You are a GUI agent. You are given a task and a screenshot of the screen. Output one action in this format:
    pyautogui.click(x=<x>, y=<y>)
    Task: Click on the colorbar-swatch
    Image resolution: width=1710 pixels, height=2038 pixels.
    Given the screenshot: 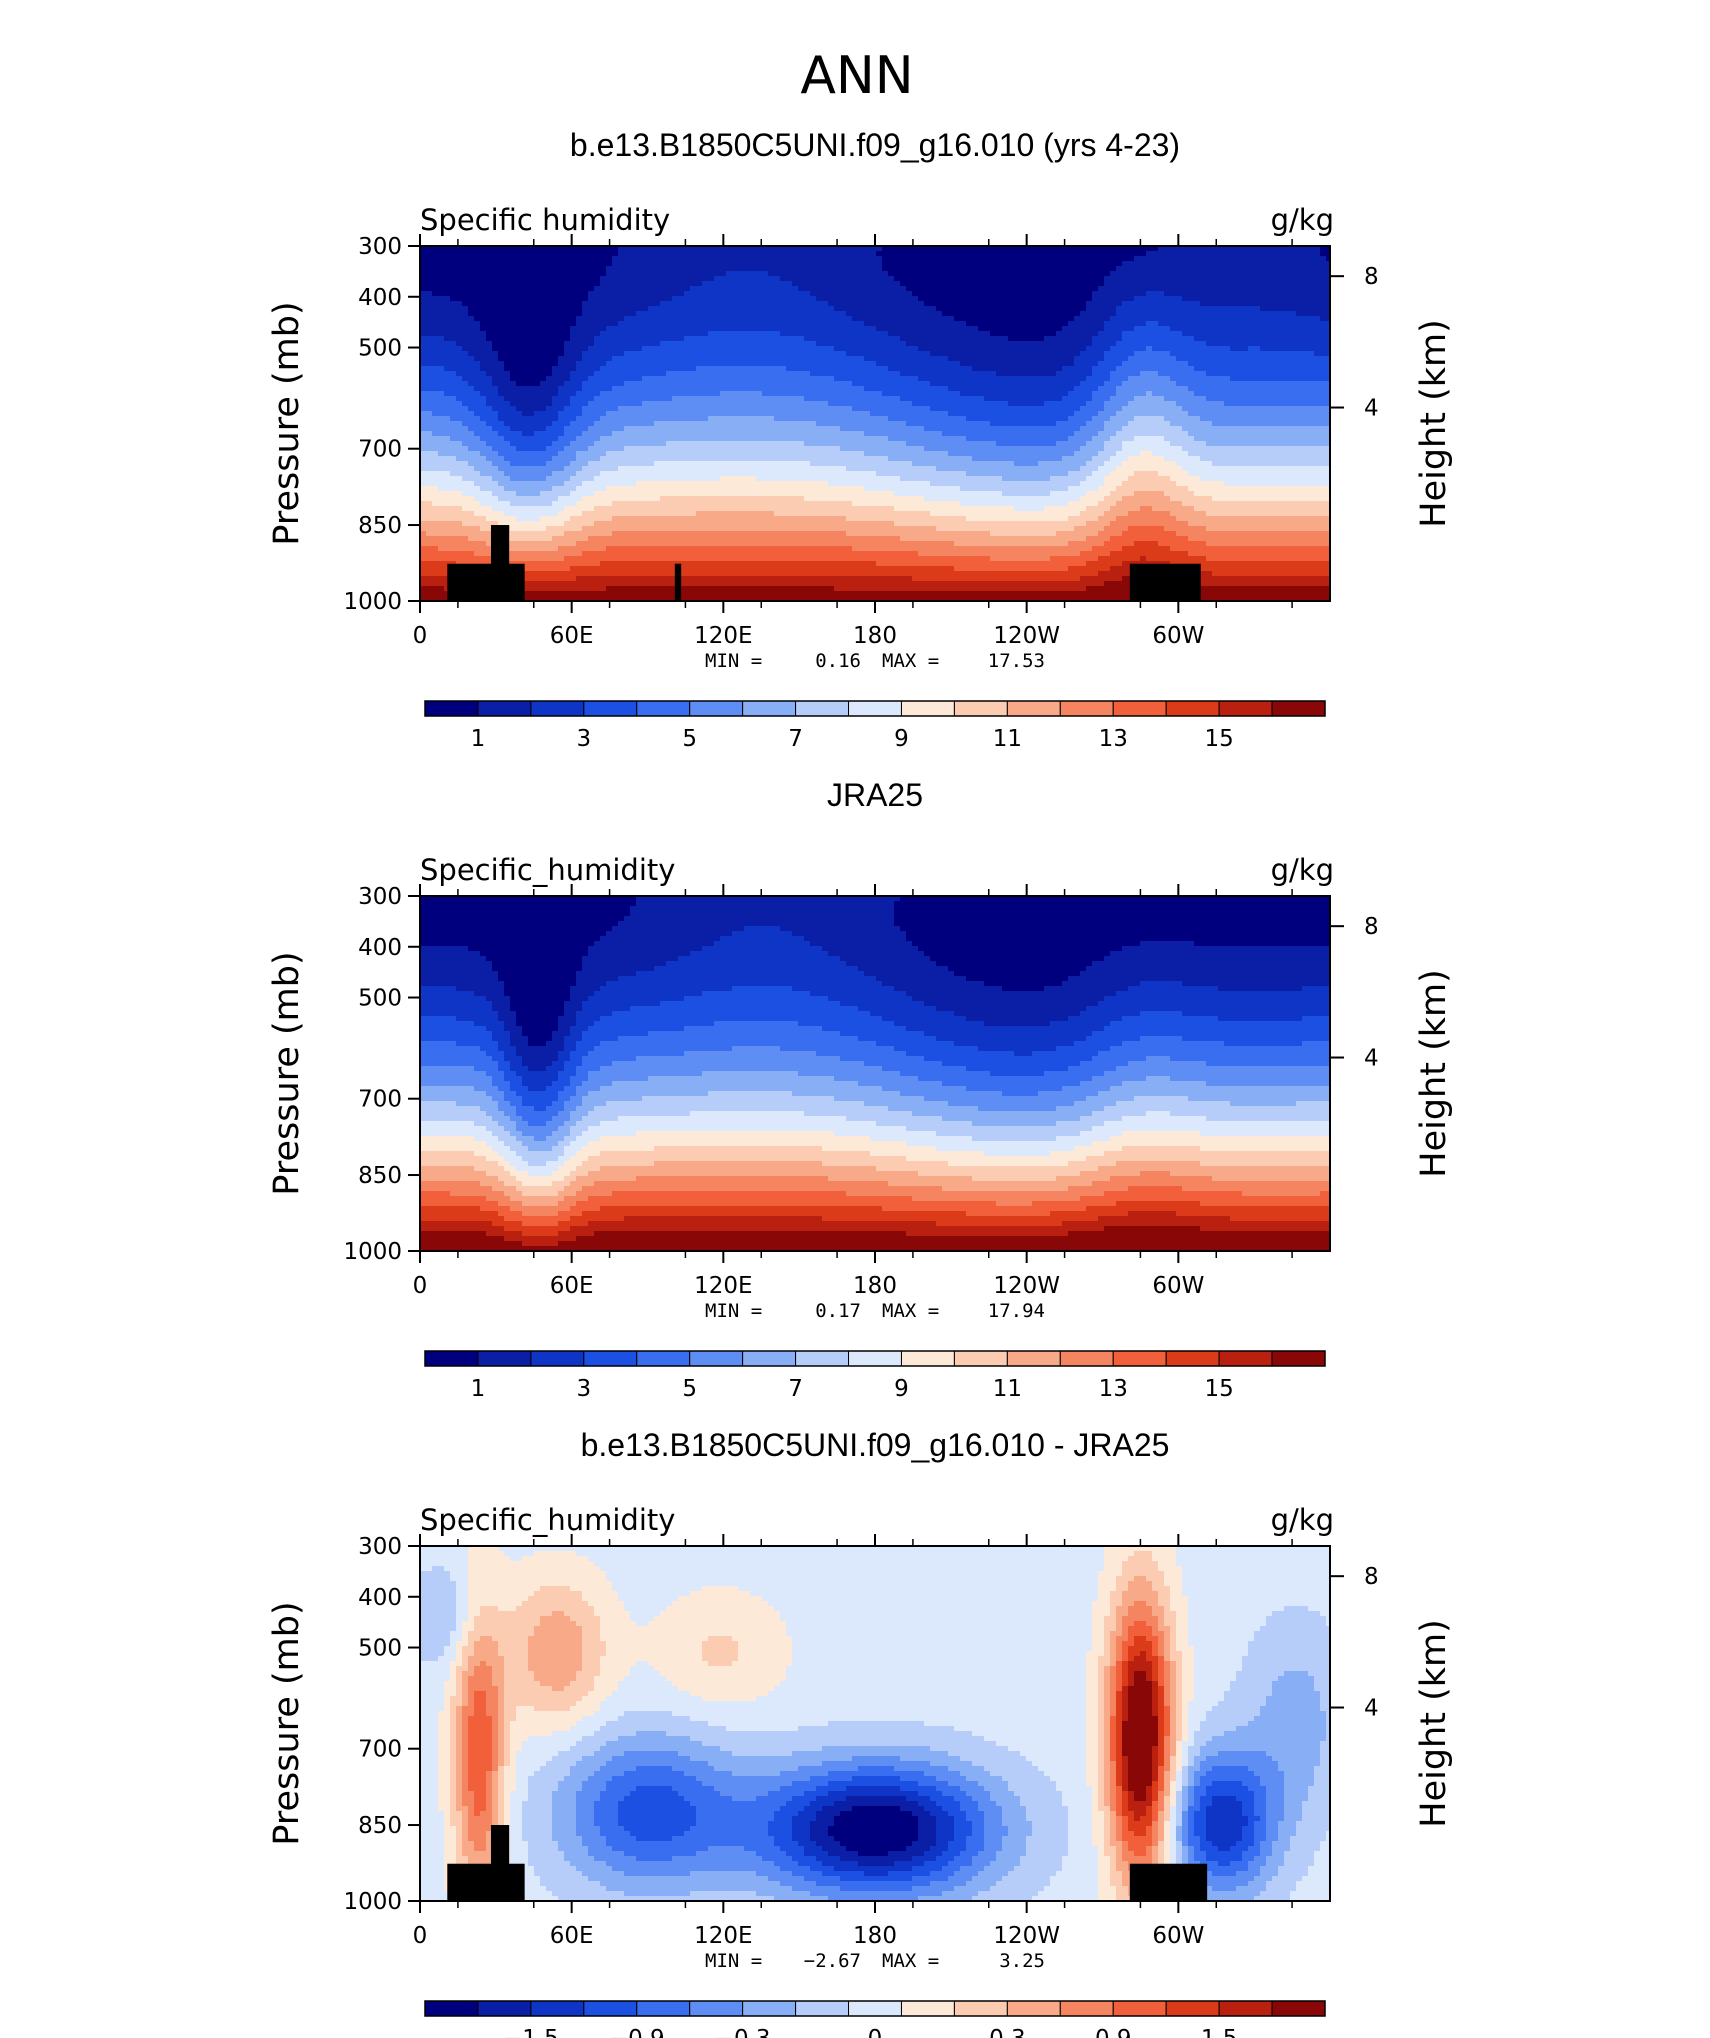 What is the action you would take?
    pyautogui.click(x=769, y=2008)
    